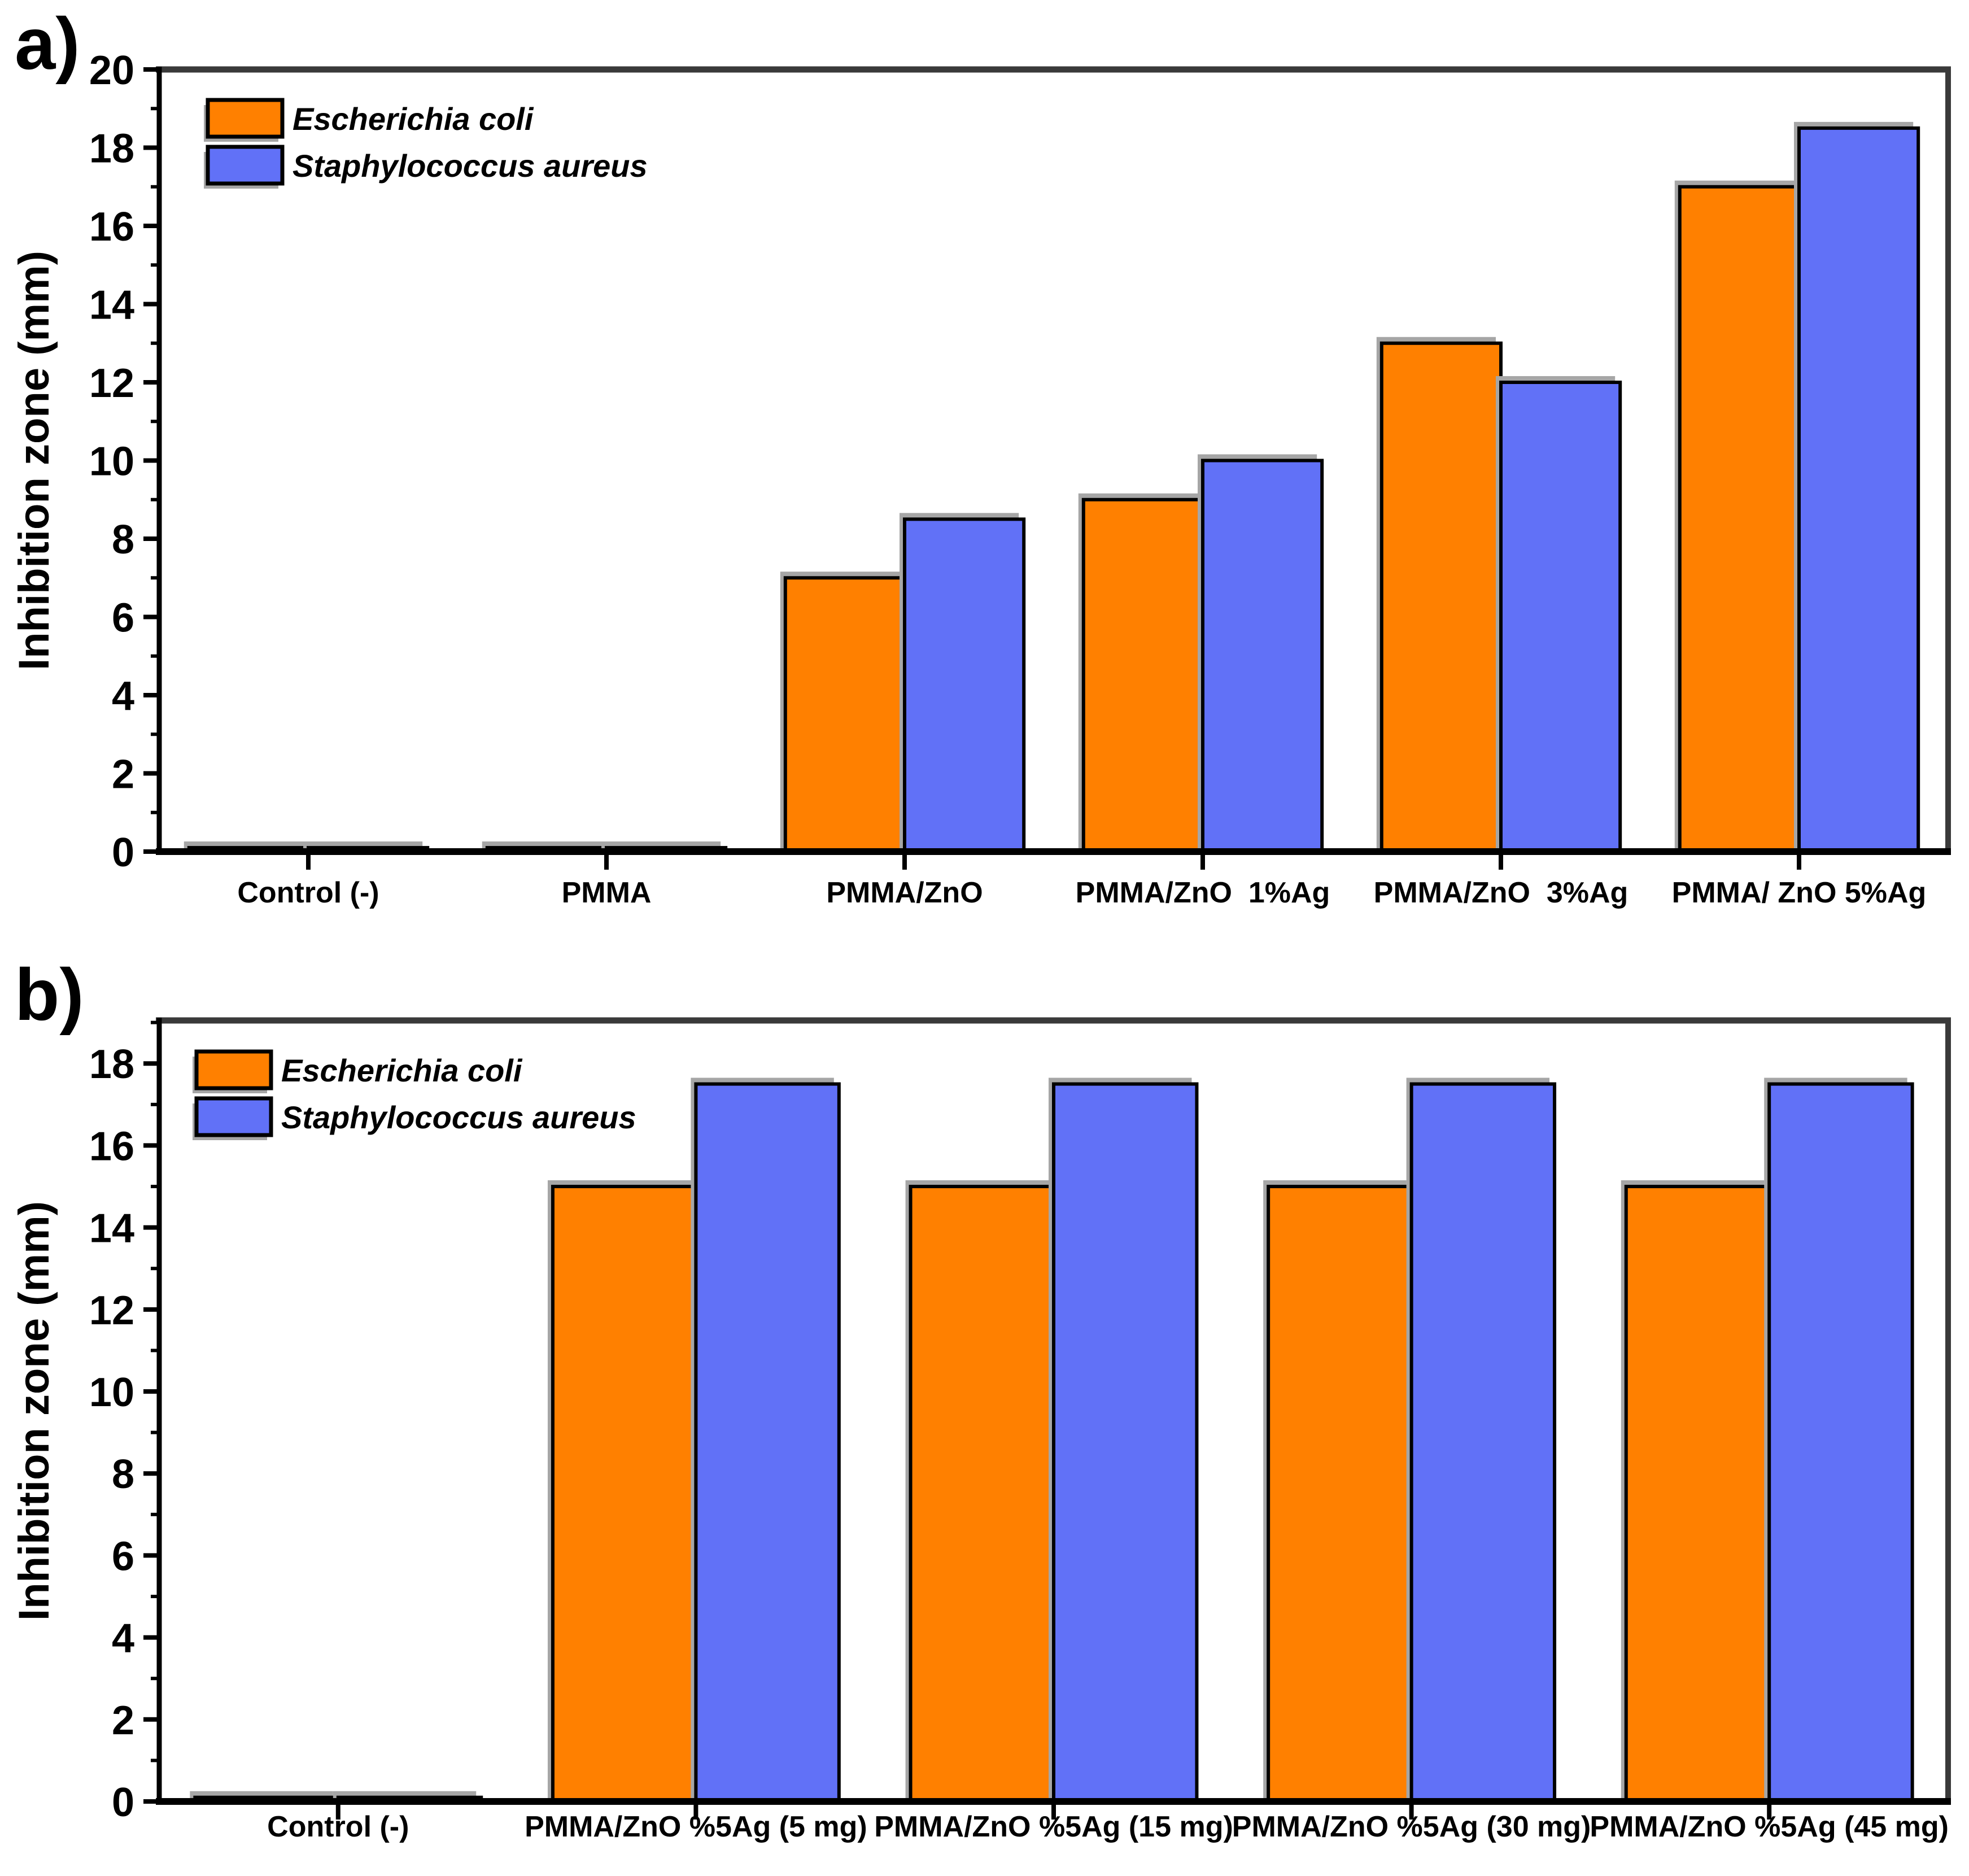  I want to click on panel-b-ytick-label-2: 2, so click(123, 1720).